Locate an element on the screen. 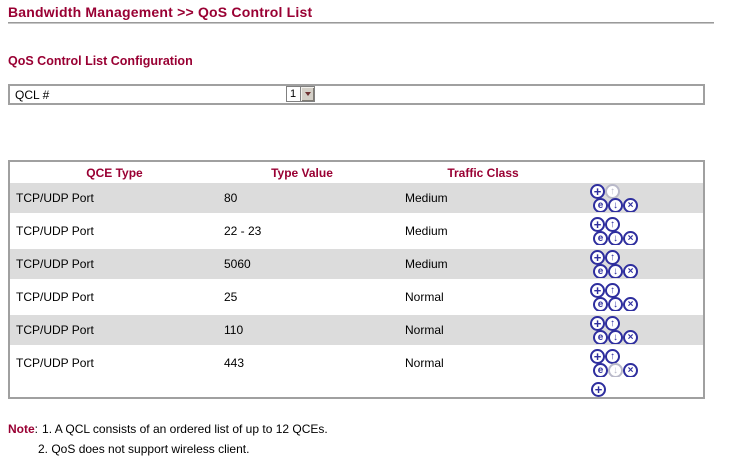 The image size is (730, 467). add-qce-icon: + is located at coordinates (598, 389).